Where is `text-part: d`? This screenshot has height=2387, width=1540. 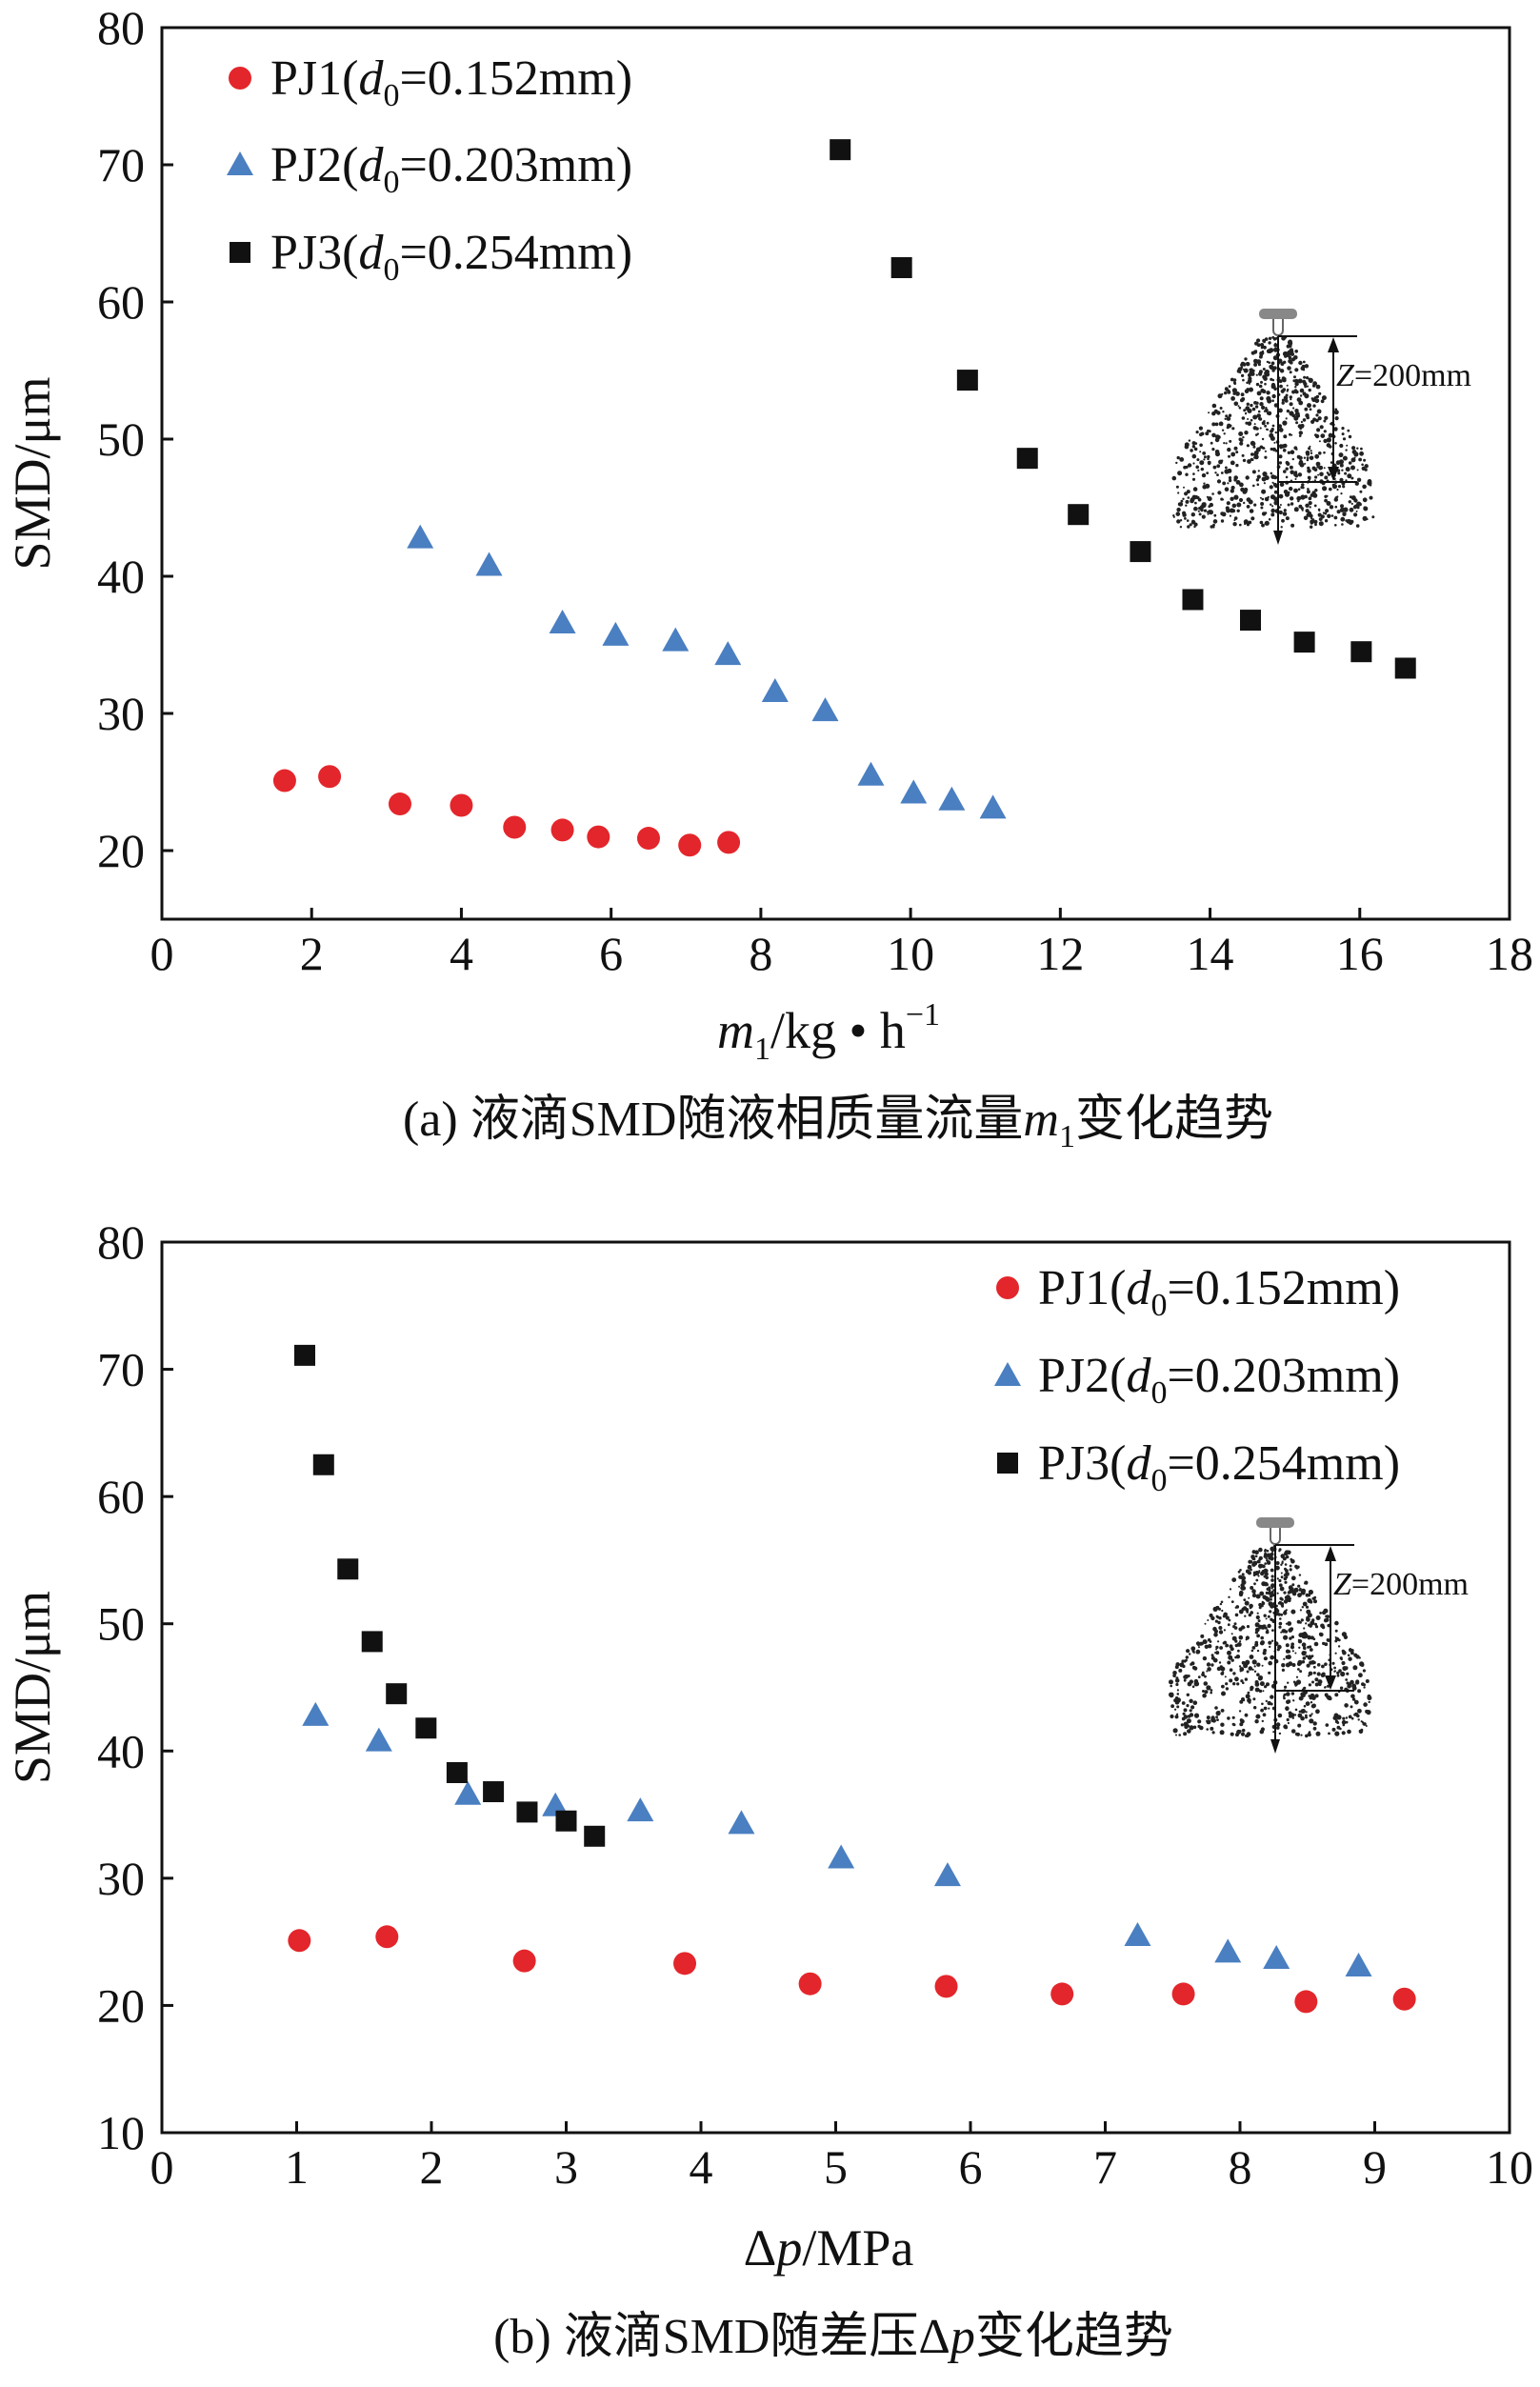
text-part: d is located at coordinates (1138, 1376).